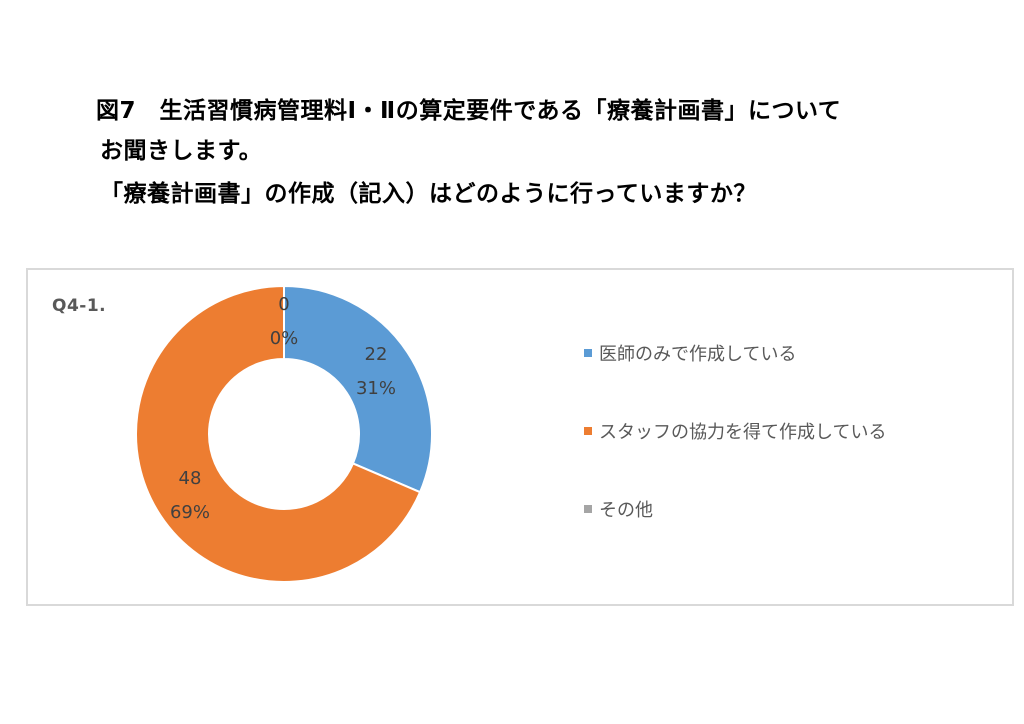  I want to click on legend-label-2: その他, so click(626, 510).